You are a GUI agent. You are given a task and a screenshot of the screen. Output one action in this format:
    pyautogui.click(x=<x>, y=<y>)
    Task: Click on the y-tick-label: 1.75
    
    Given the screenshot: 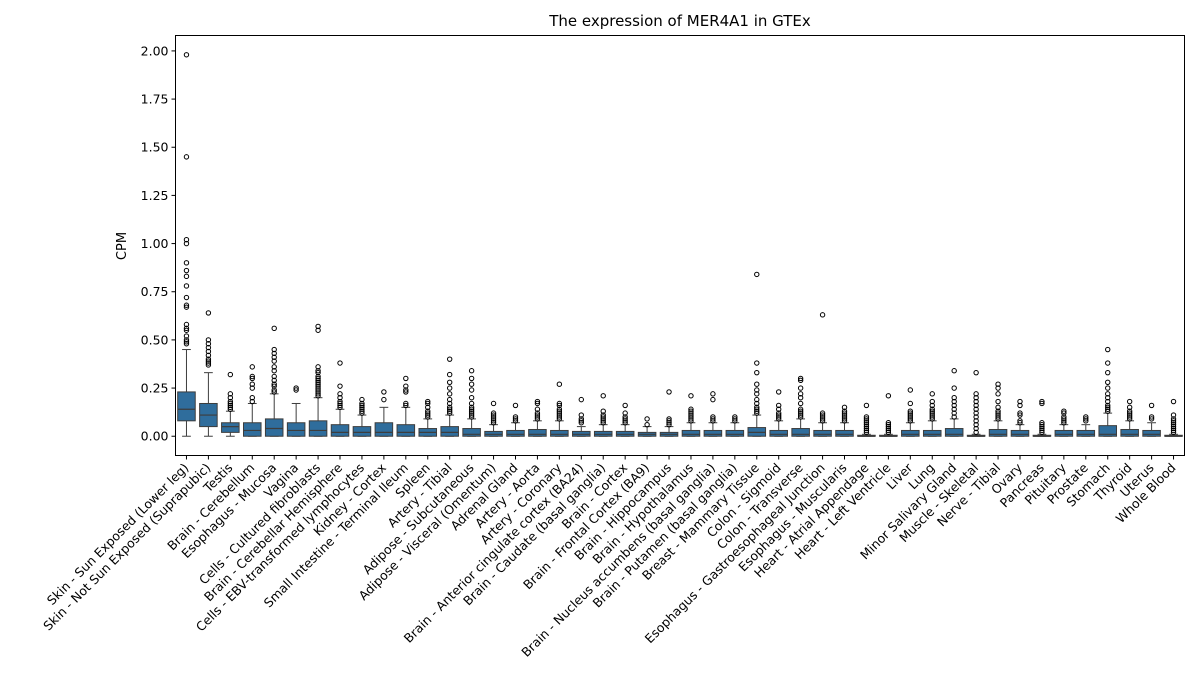 What is the action you would take?
    pyautogui.click(x=155, y=99)
    